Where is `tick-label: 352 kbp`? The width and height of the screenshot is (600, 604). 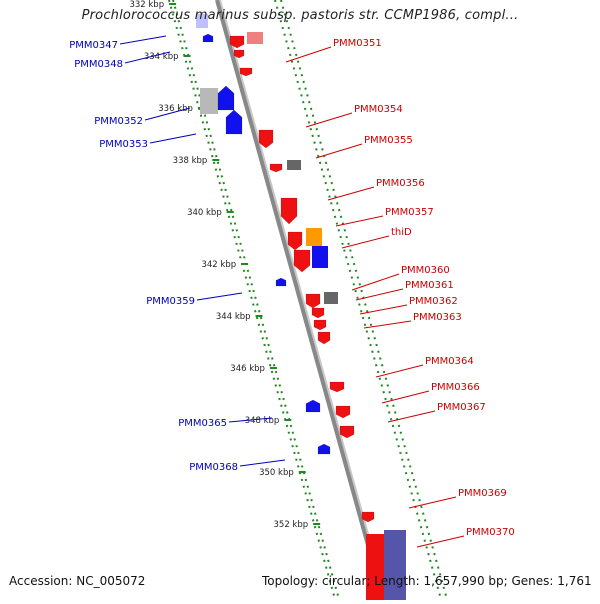 tick-label: 352 kbp is located at coordinates (291, 525).